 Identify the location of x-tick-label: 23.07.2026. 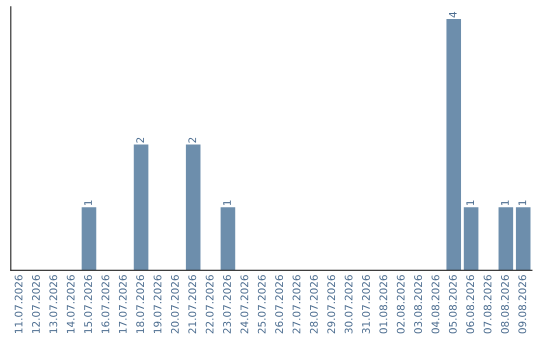
(227, 304).